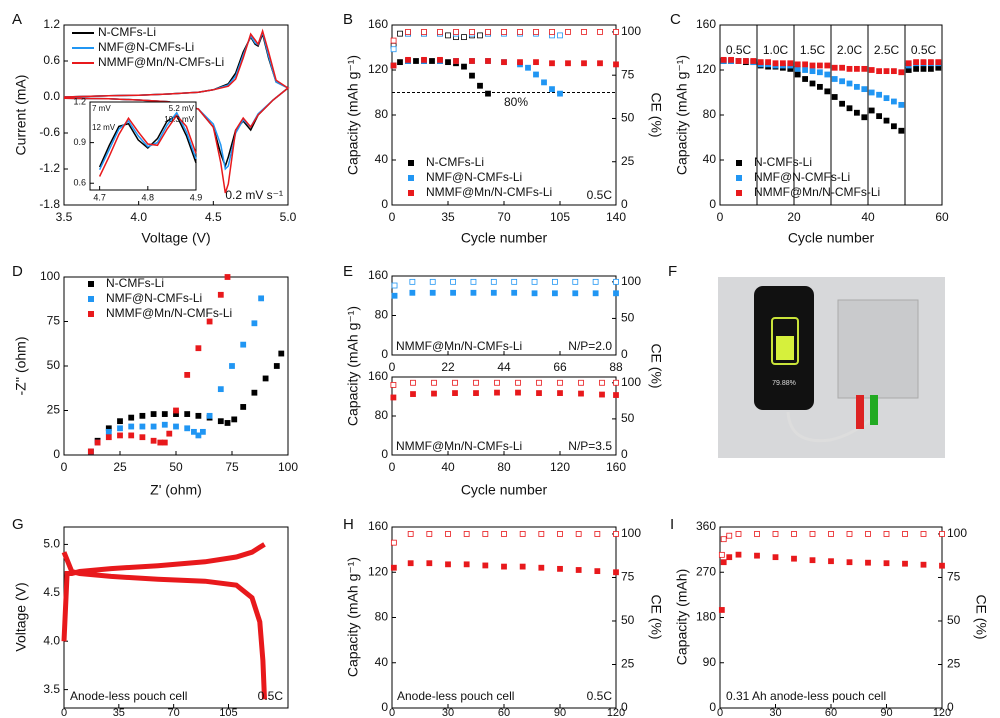 The image size is (1000, 718). What do you see at coordinates (656, 365) in the screenshot?
I see `y2-axis-title: CE (%)` at bounding box center [656, 365].